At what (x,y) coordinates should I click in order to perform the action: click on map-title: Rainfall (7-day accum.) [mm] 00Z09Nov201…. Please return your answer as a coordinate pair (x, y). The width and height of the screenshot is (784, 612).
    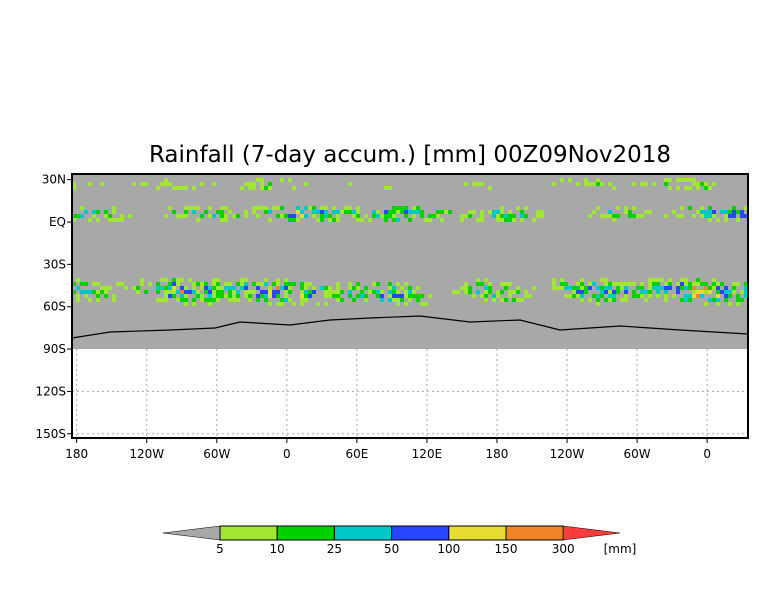
    Looking at the image, I should click on (410, 155).